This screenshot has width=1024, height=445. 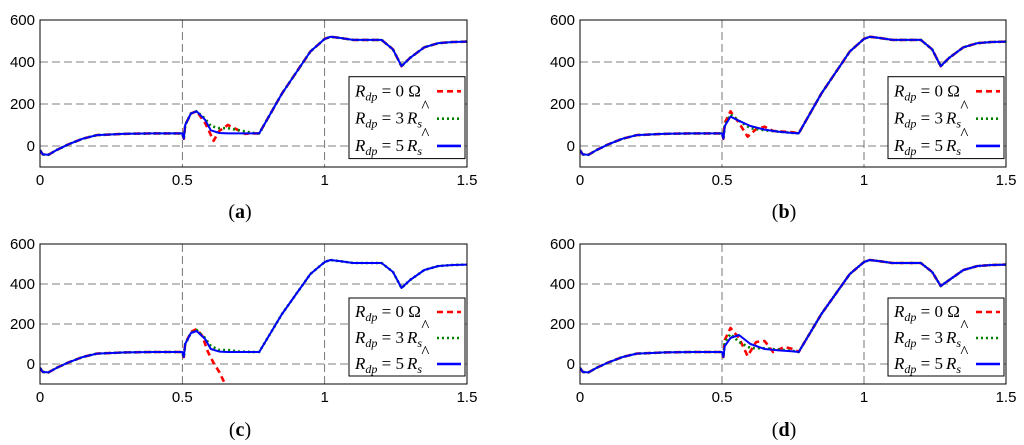 What do you see at coordinates (239, 212) in the screenshot?
I see `panel-caption: (a)` at bounding box center [239, 212].